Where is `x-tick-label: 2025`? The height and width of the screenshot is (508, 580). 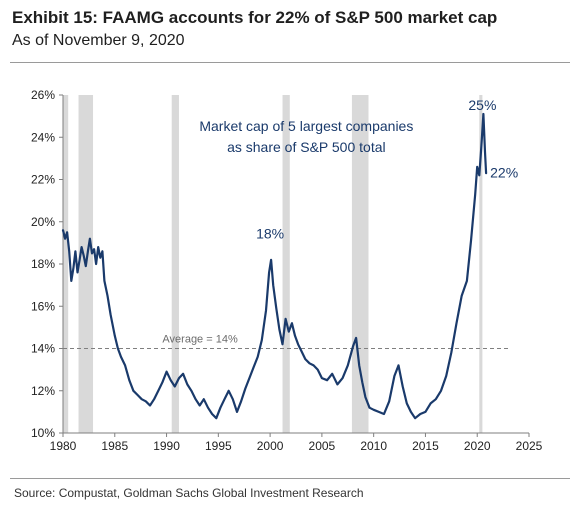
x-tick-label: 2025 is located at coordinates (529, 446).